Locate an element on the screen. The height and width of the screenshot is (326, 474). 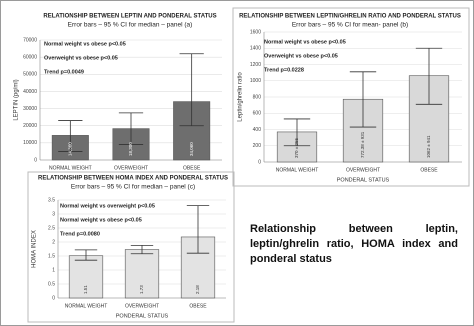
y-tick-label: 70000 is located at coordinates (30, 40).